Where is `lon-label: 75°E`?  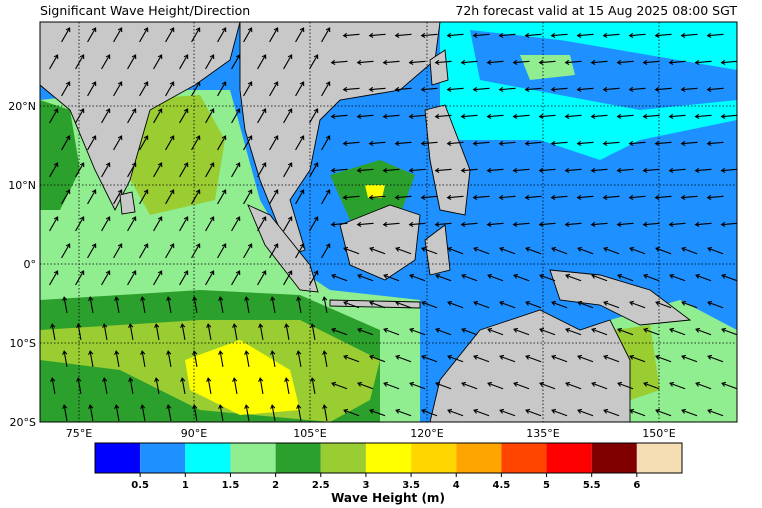
lon-label: 75°E is located at coordinates (79, 433).